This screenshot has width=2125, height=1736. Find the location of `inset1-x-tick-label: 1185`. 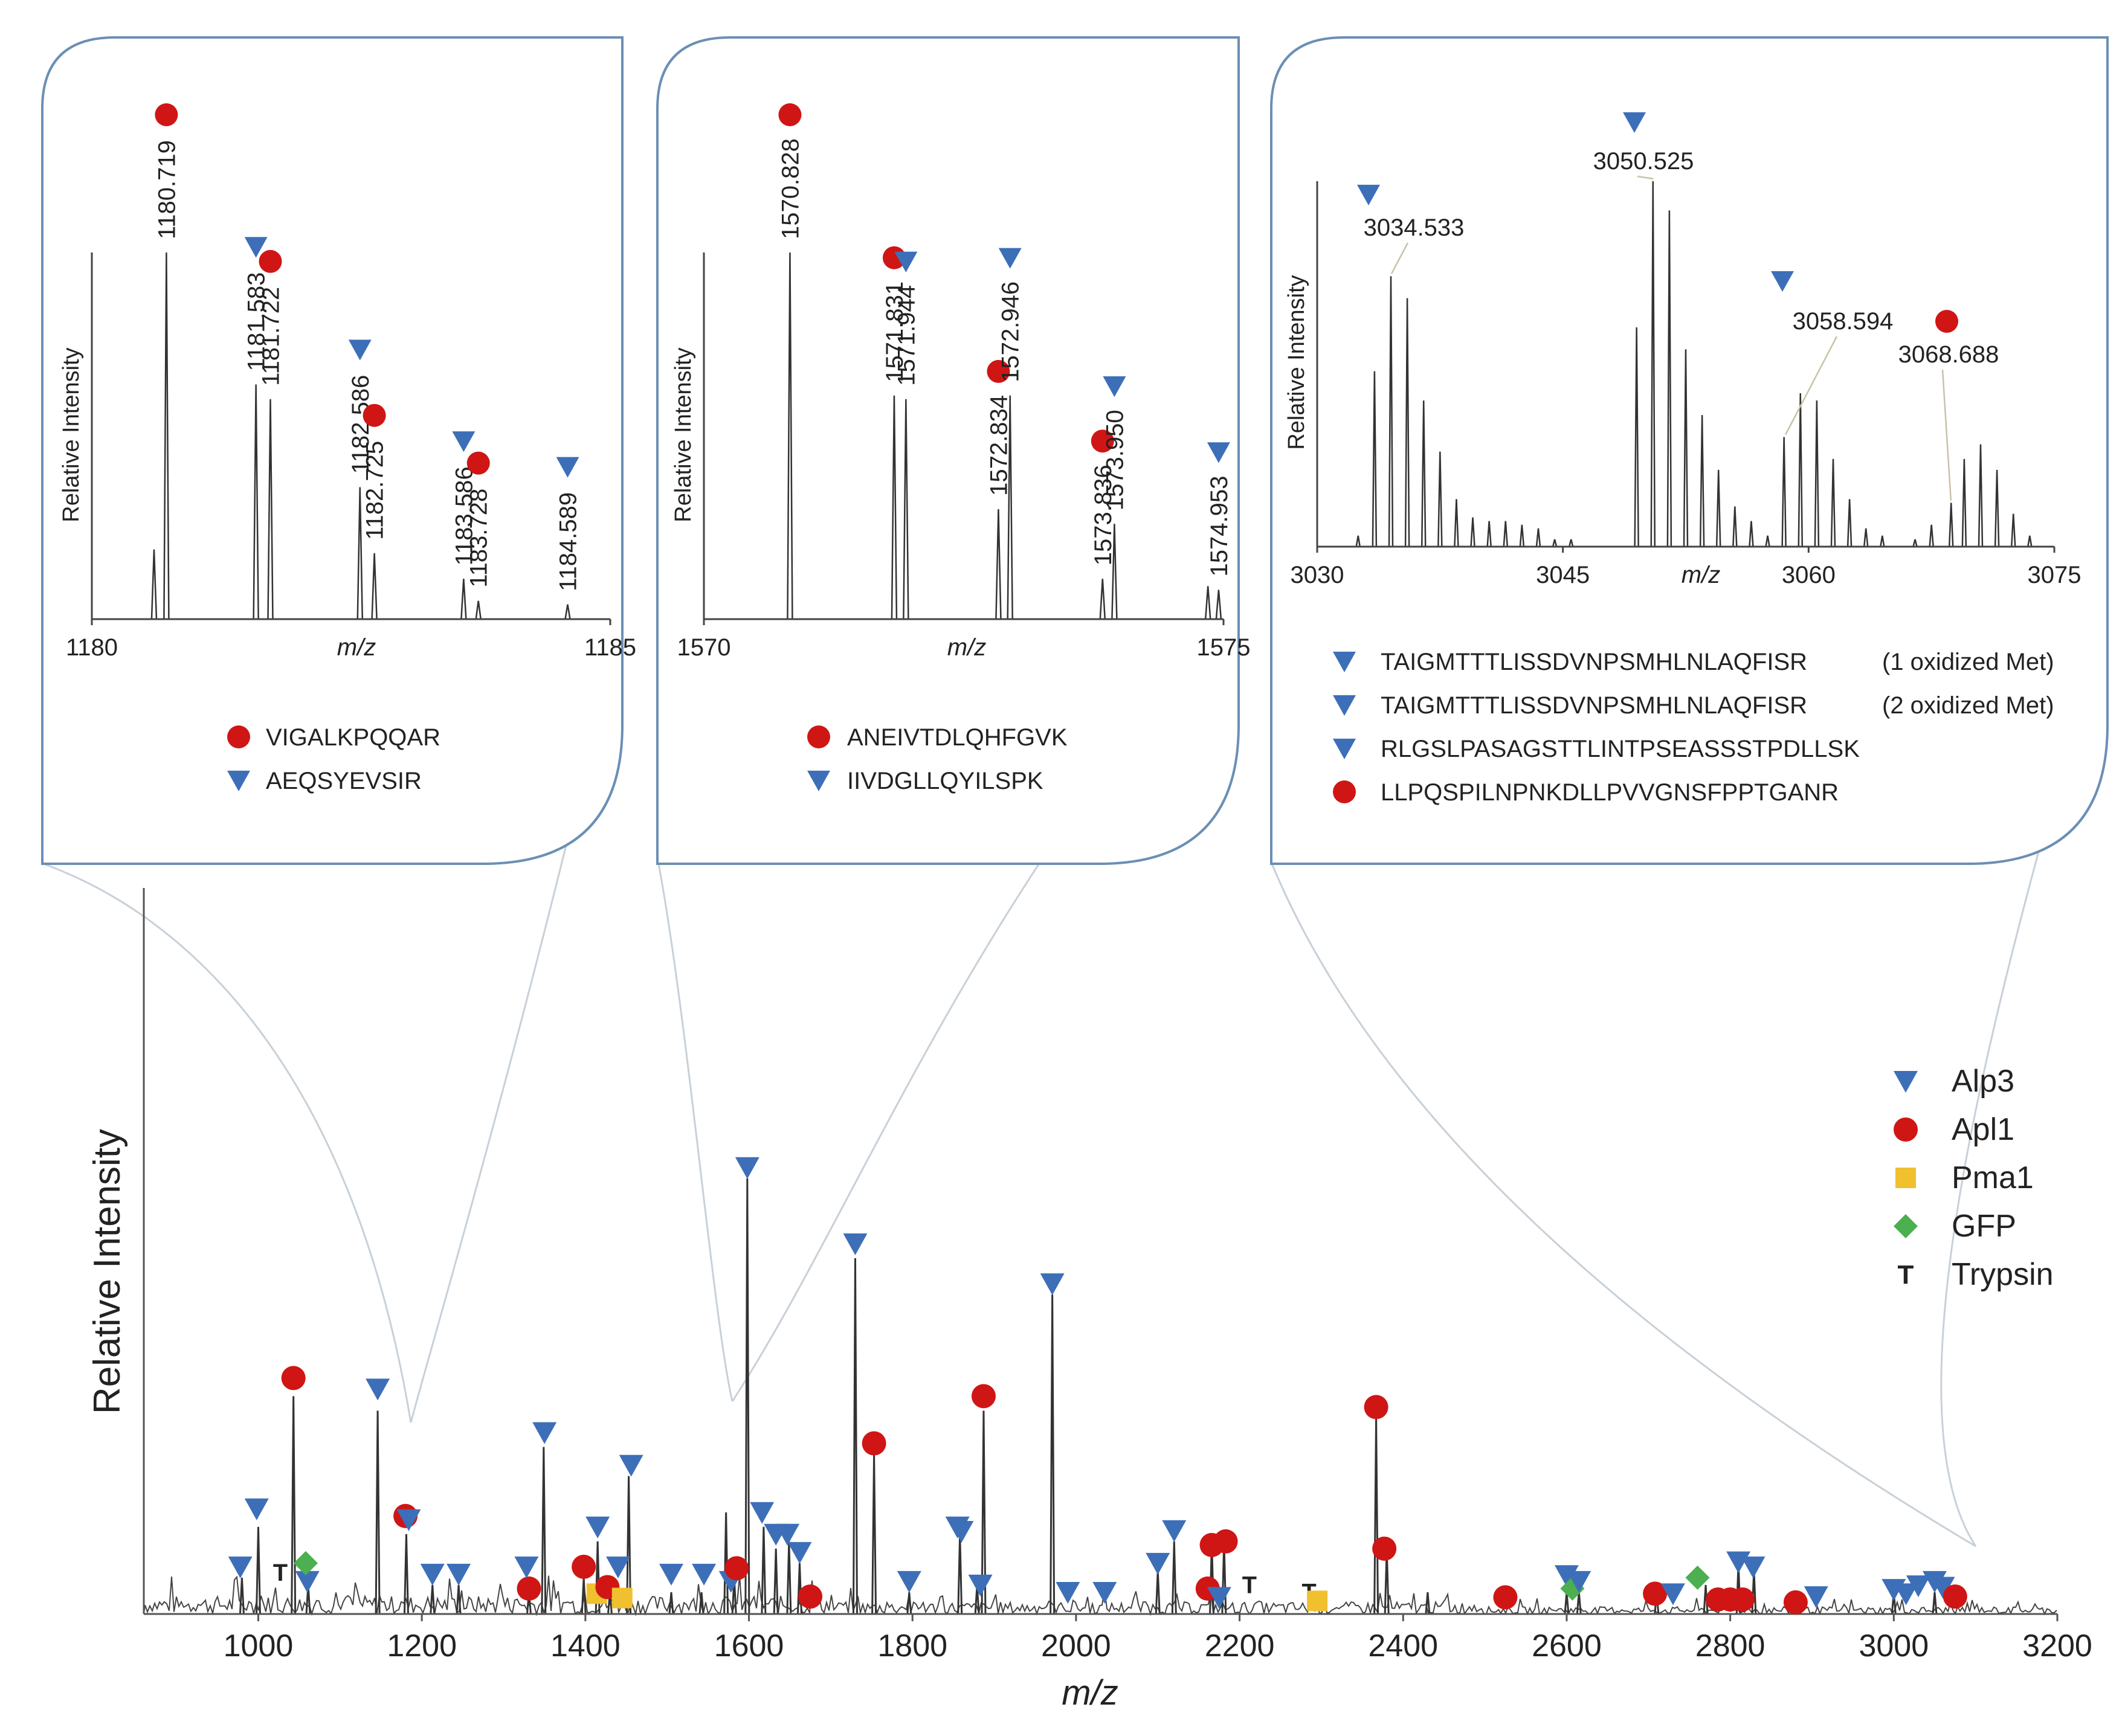

inset1-x-tick-label: 1185 is located at coordinates (610, 647).